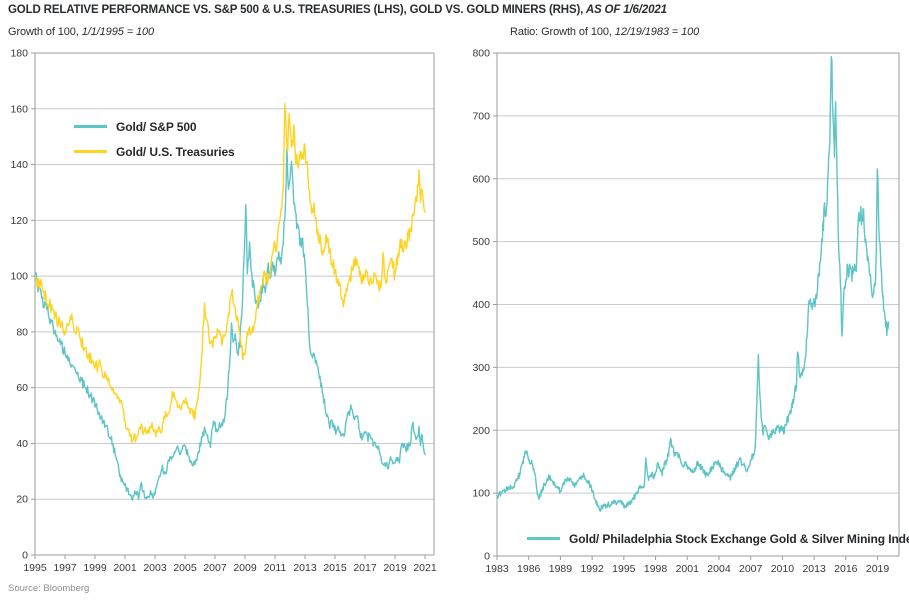  What do you see at coordinates (335, 568) in the screenshot?
I see `x-tick-label: 2015` at bounding box center [335, 568].